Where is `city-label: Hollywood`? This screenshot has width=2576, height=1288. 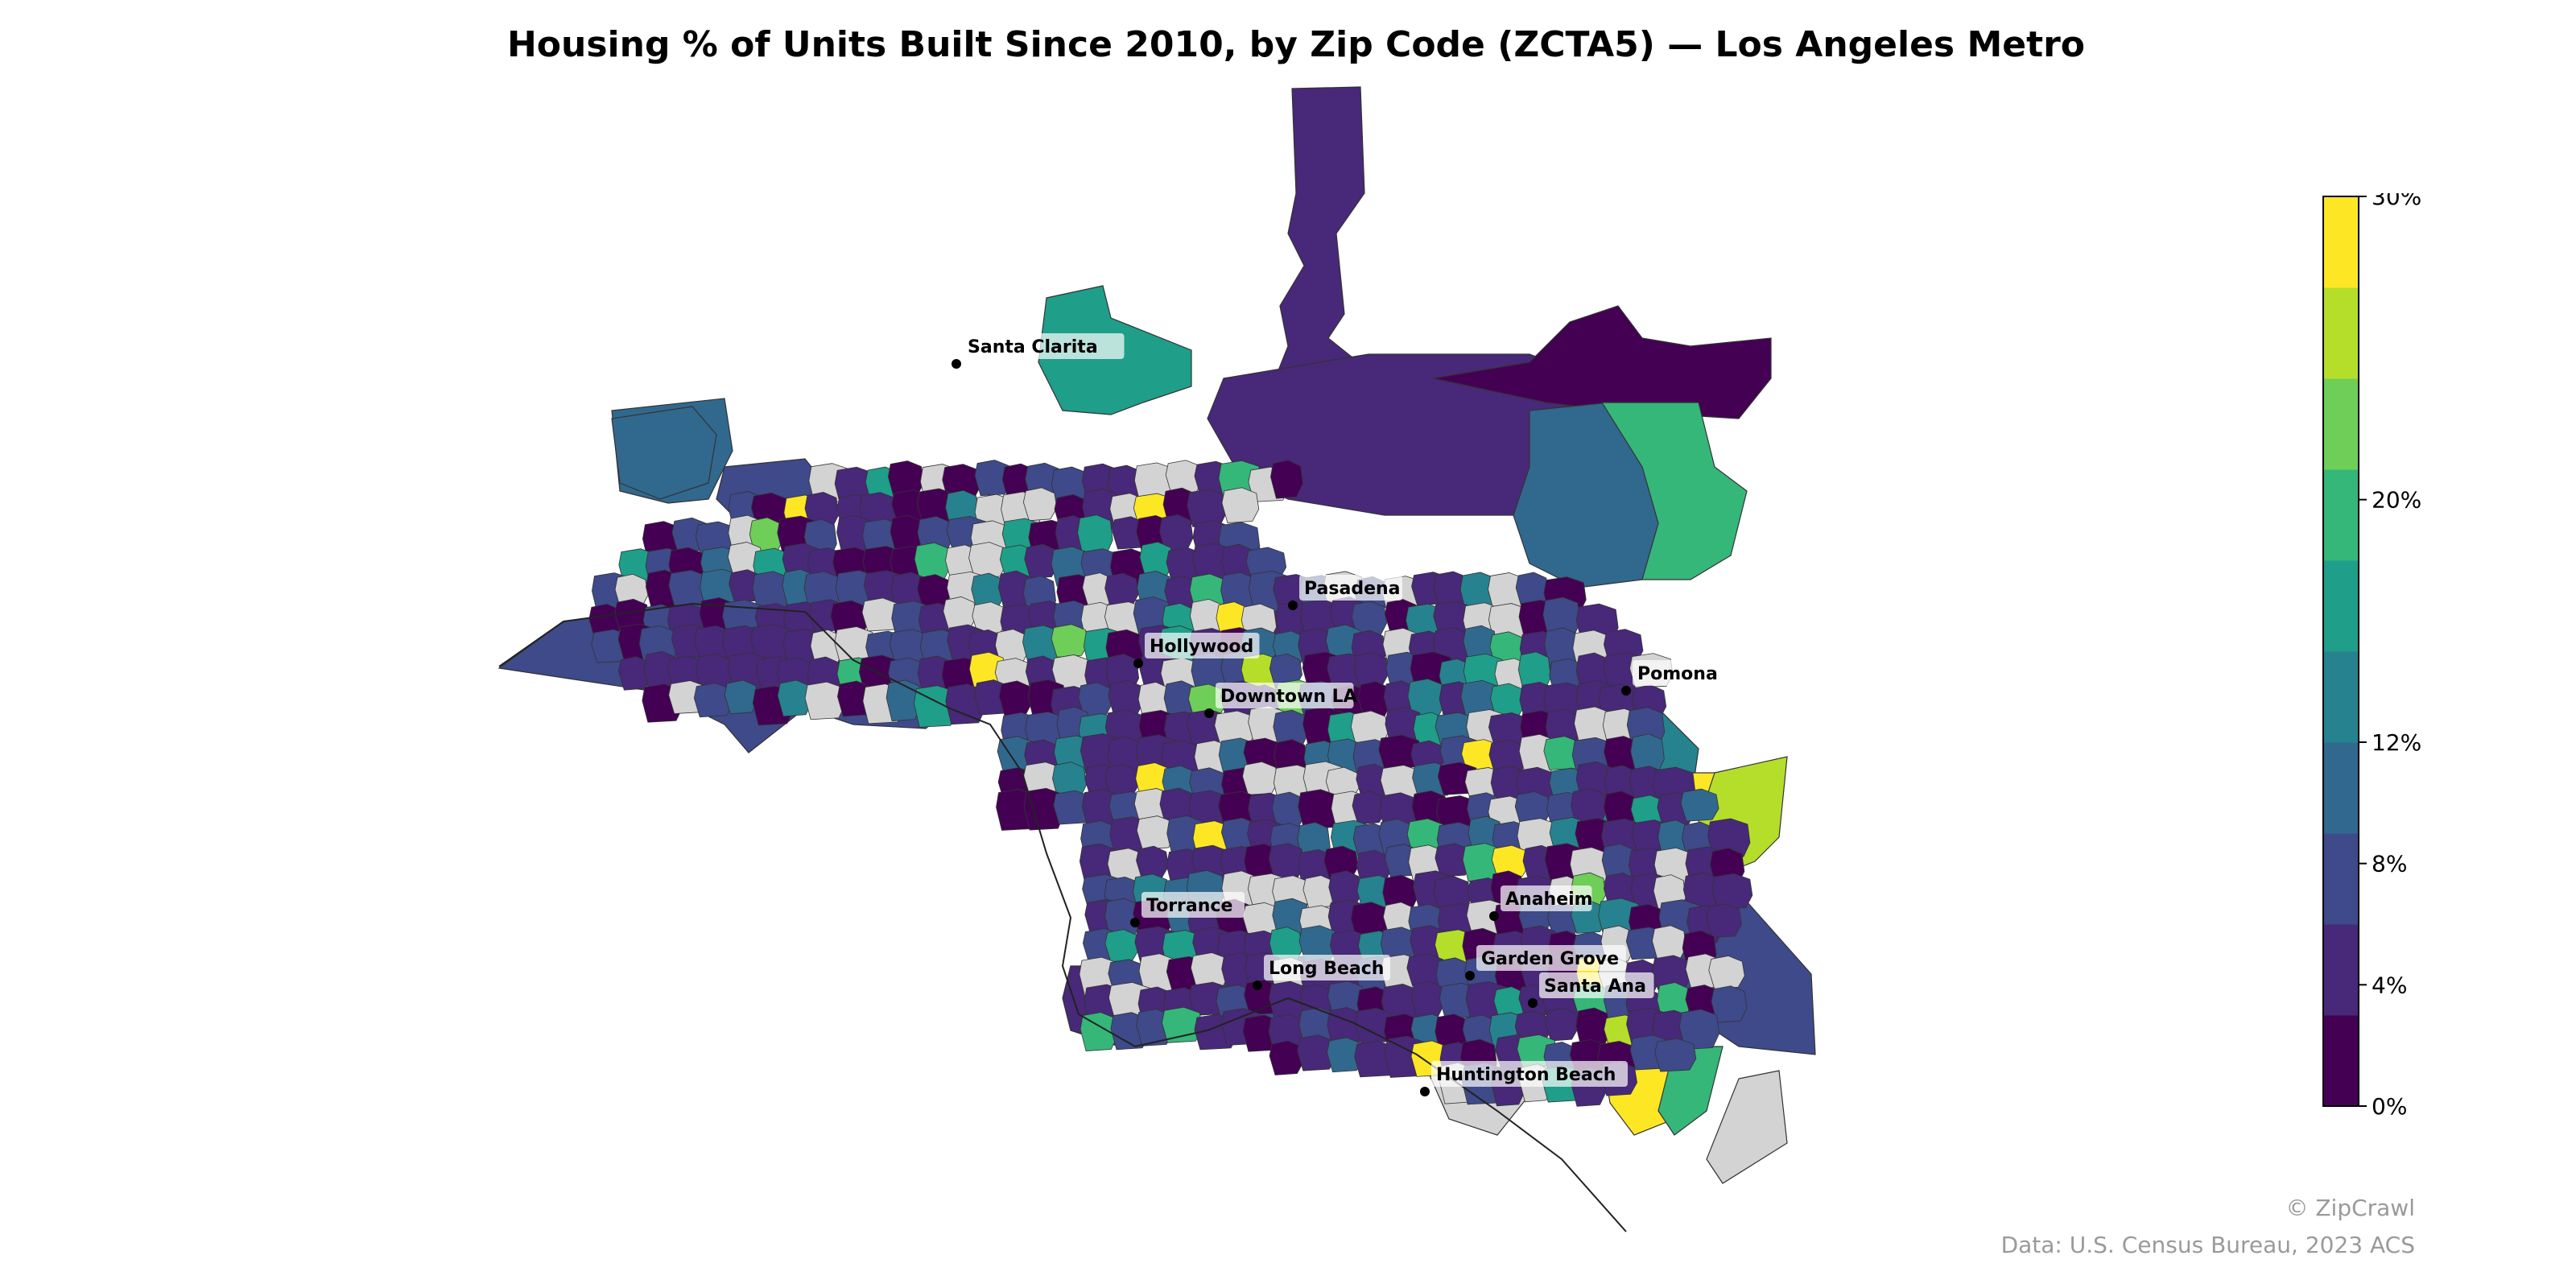
city-label: Hollywood is located at coordinates (1196, 650).